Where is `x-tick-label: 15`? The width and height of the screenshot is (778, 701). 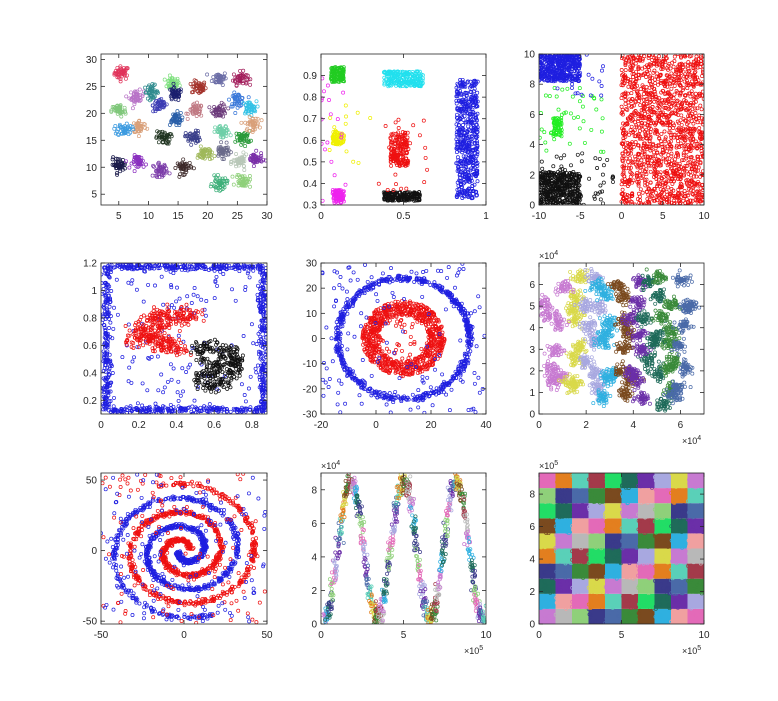 x-tick-label: 15 is located at coordinates (179, 216).